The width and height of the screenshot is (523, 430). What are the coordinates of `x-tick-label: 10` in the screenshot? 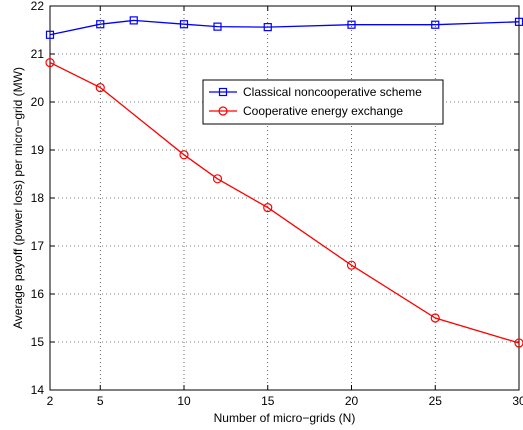 It's located at (184, 401).